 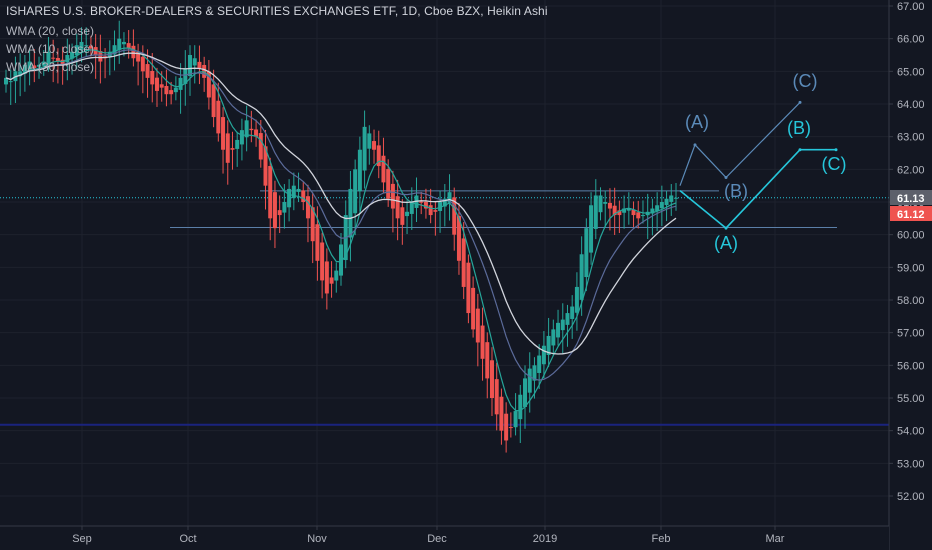 What do you see at coordinates (444, 537) in the screenshot?
I see `time-axis: Sep Oct Nov Dec 2019 Feb Mar` at bounding box center [444, 537].